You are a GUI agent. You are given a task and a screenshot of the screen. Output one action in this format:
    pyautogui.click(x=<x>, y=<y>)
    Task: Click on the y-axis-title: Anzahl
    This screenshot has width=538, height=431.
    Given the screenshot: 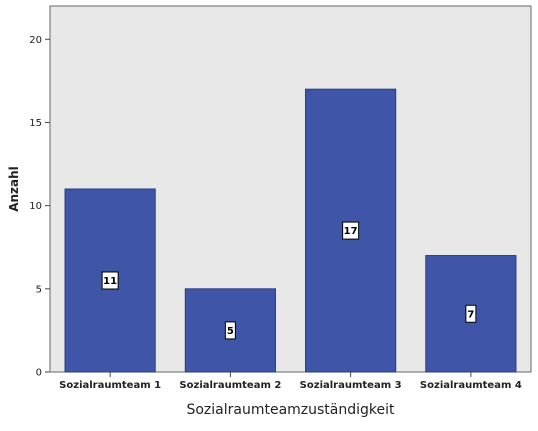 What is the action you would take?
    pyautogui.click(x=14, y=189)
    